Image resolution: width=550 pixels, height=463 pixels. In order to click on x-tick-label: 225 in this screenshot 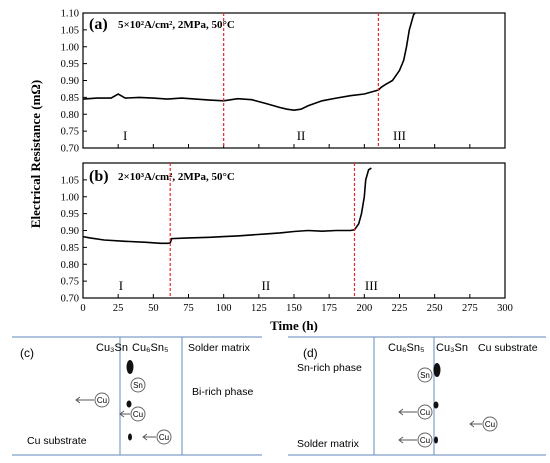, I will do `click(400, 308)`.